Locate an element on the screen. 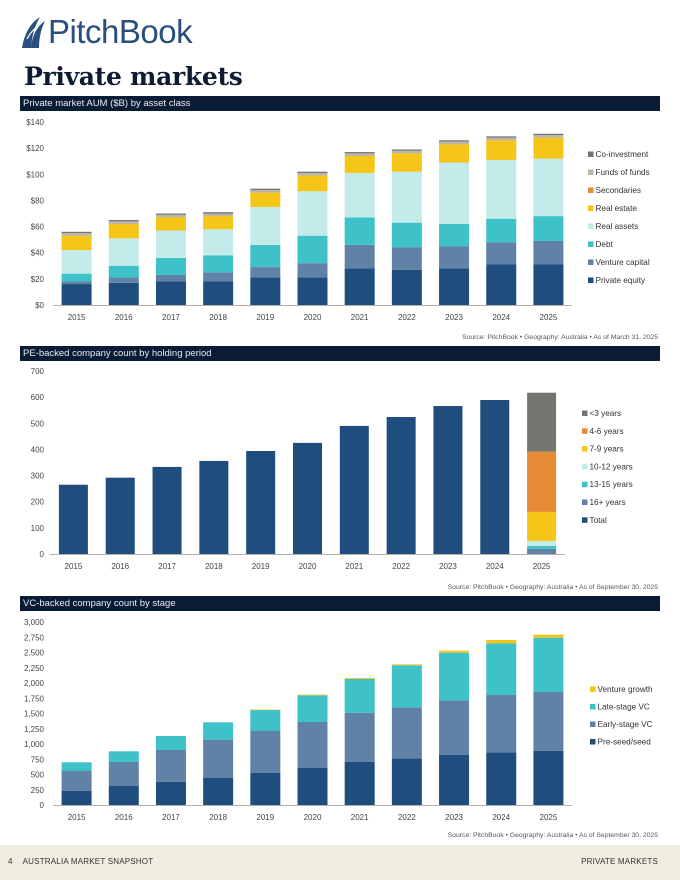 This screenshot has width=680, height=880. legend-label: 13-15 years is located at coordinates (611, 484).